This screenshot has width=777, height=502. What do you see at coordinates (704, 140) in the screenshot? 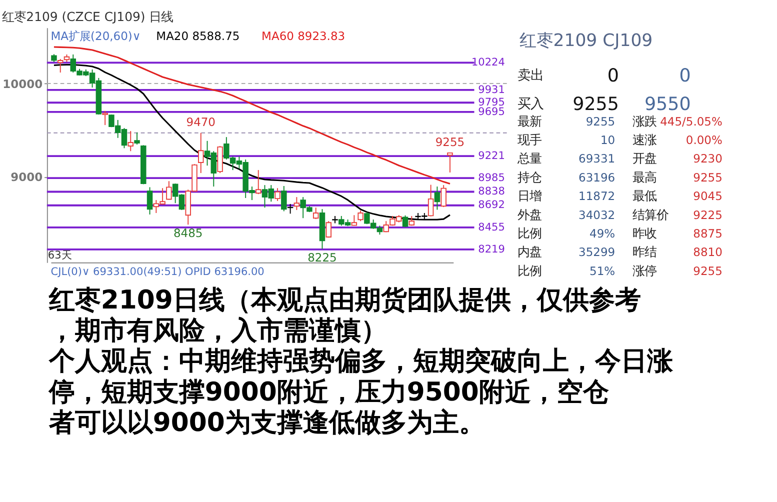
I see `text: 0.00%` at bounding box center [704, 140].